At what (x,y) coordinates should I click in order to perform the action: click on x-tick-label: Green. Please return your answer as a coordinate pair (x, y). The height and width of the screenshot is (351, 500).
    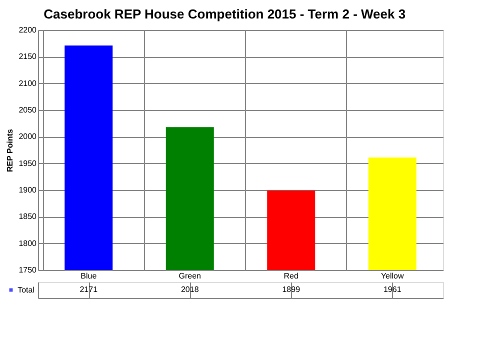
    Looking at the image, I should click on (189, 276).